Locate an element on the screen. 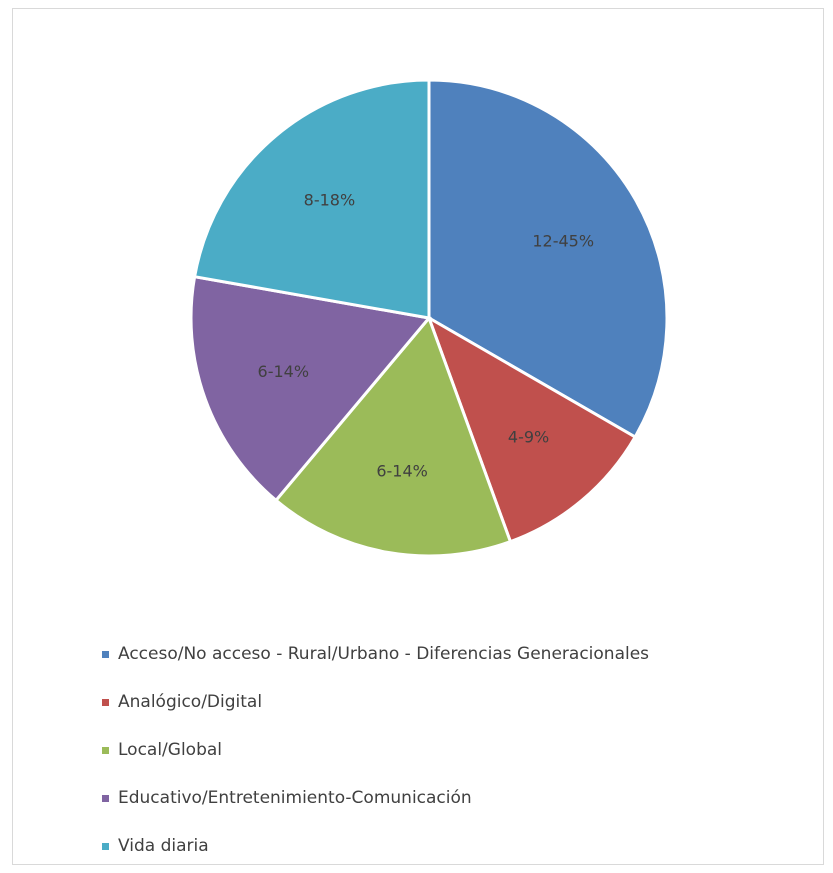 The image size is (833, 873). pie-slice-analogico is located at coordinates (532, 429).